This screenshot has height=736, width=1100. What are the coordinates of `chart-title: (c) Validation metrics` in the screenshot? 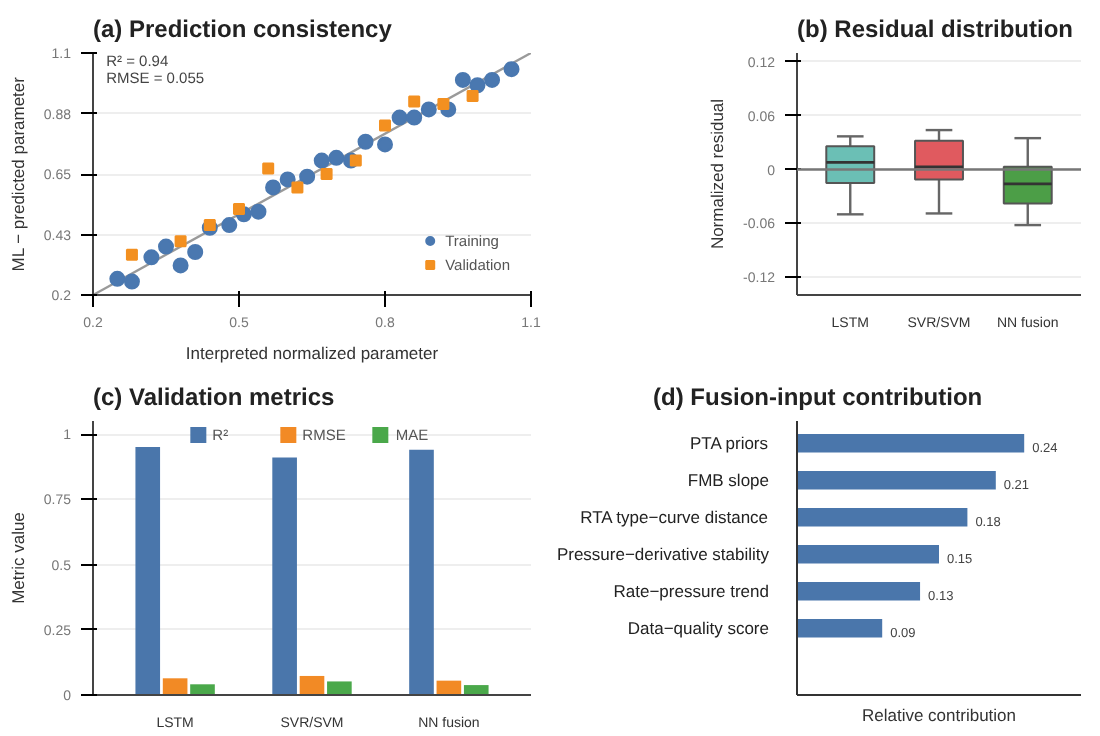 It's located at (214, 397).